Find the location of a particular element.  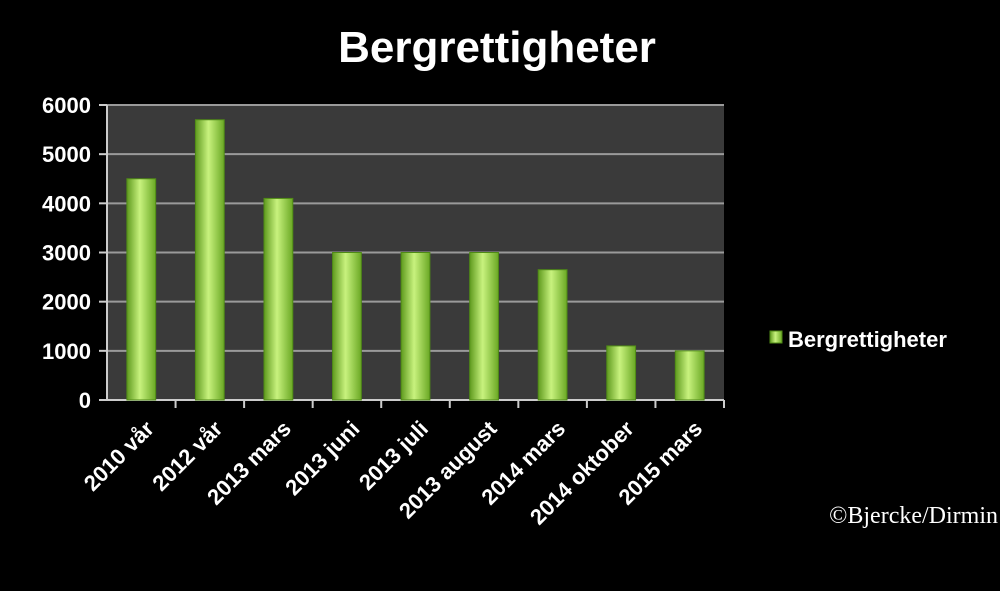

legend-swatch is located at coordinates (776, 337).